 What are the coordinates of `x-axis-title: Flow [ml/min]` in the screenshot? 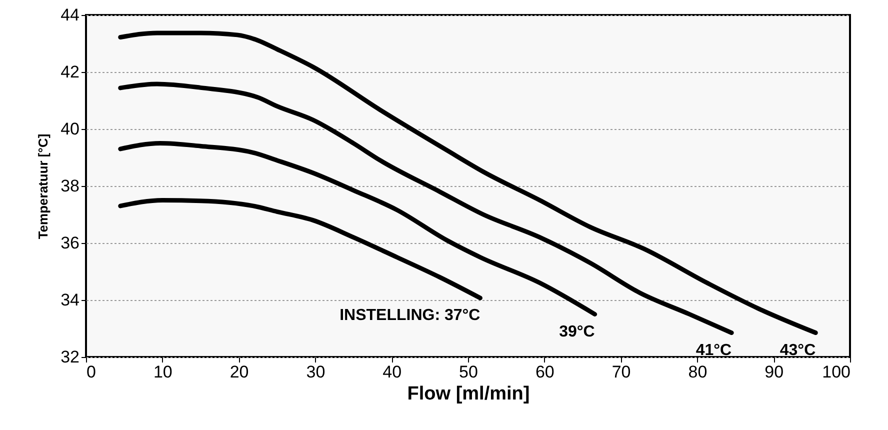 It's located at (468, 394).